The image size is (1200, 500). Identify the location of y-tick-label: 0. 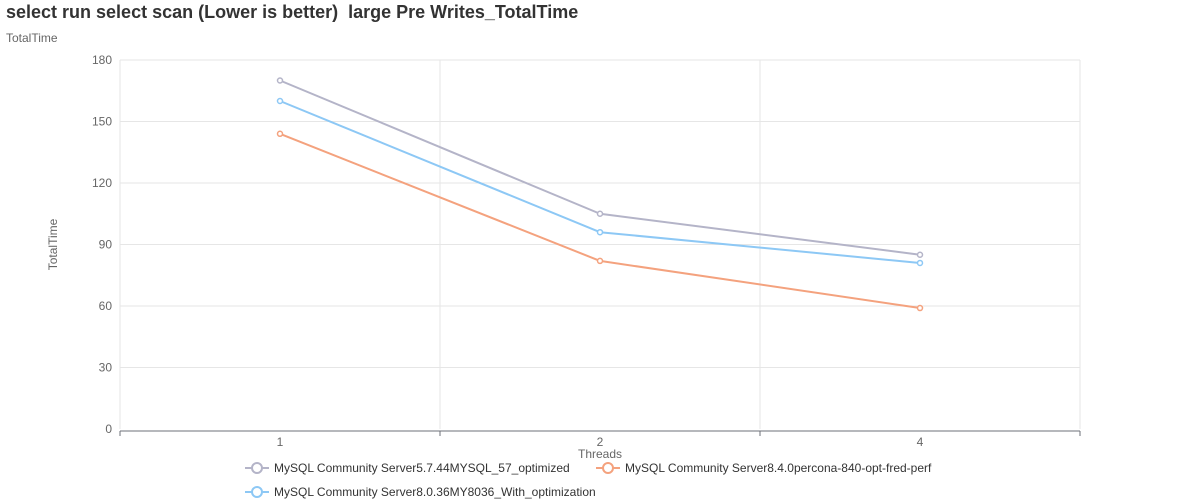
(108, 429).